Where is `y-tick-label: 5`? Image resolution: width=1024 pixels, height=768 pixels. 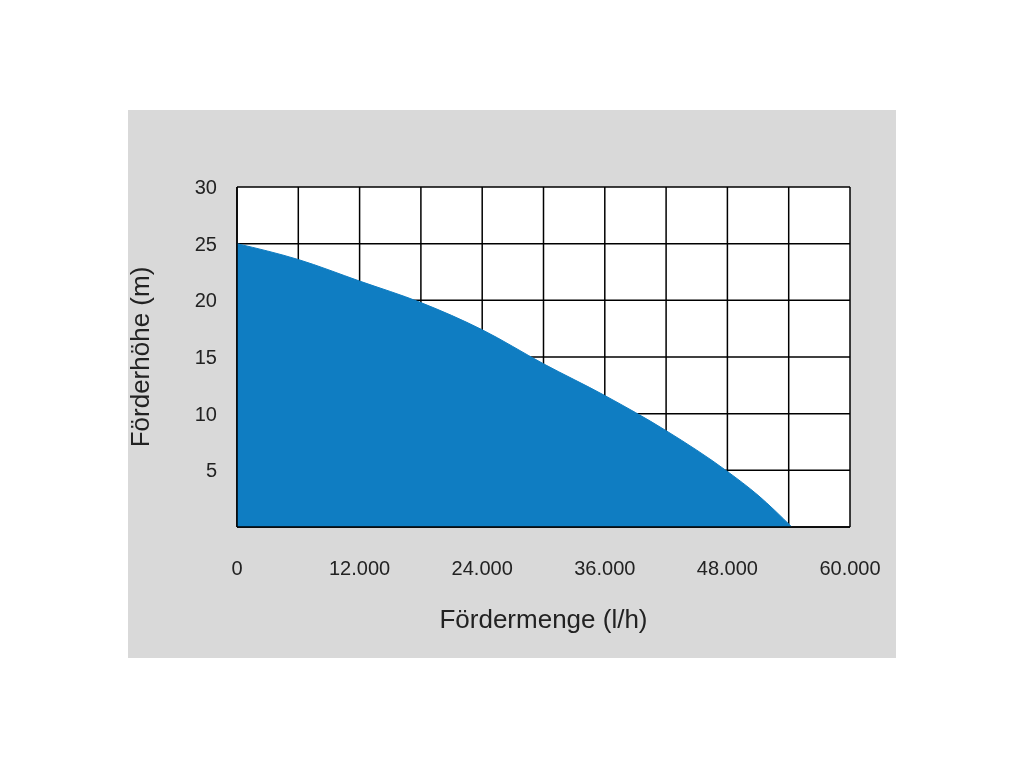
y-tick-label: 5 is located at coordinates (211, 470).